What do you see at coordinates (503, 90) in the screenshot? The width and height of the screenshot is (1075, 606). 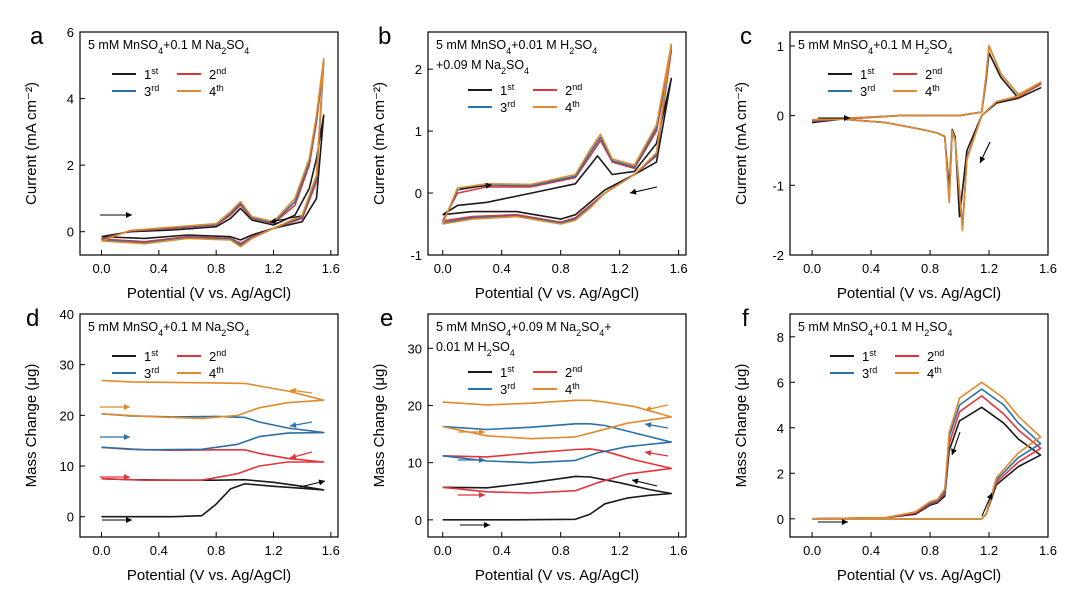 I see `legend-number: 1` at bounding box center [503, 90].